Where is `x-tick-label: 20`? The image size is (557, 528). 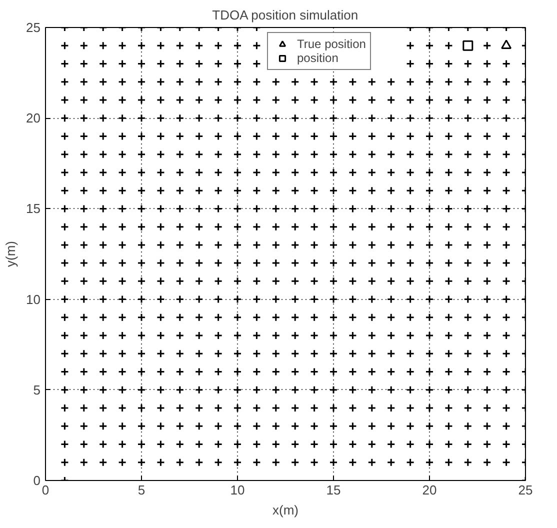 x-tick-label: 20 is located at coordinates (429, 490).